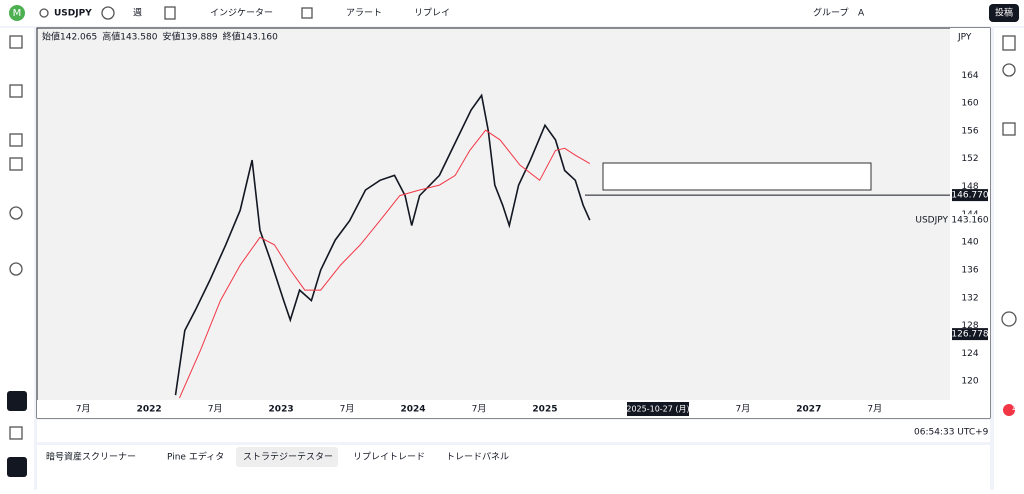 The image size is (1024, 494). What do you see at coordinates (969, 326) in the screenshot?
I see `y-tick-label: 128` at bounding box center [969, 326].